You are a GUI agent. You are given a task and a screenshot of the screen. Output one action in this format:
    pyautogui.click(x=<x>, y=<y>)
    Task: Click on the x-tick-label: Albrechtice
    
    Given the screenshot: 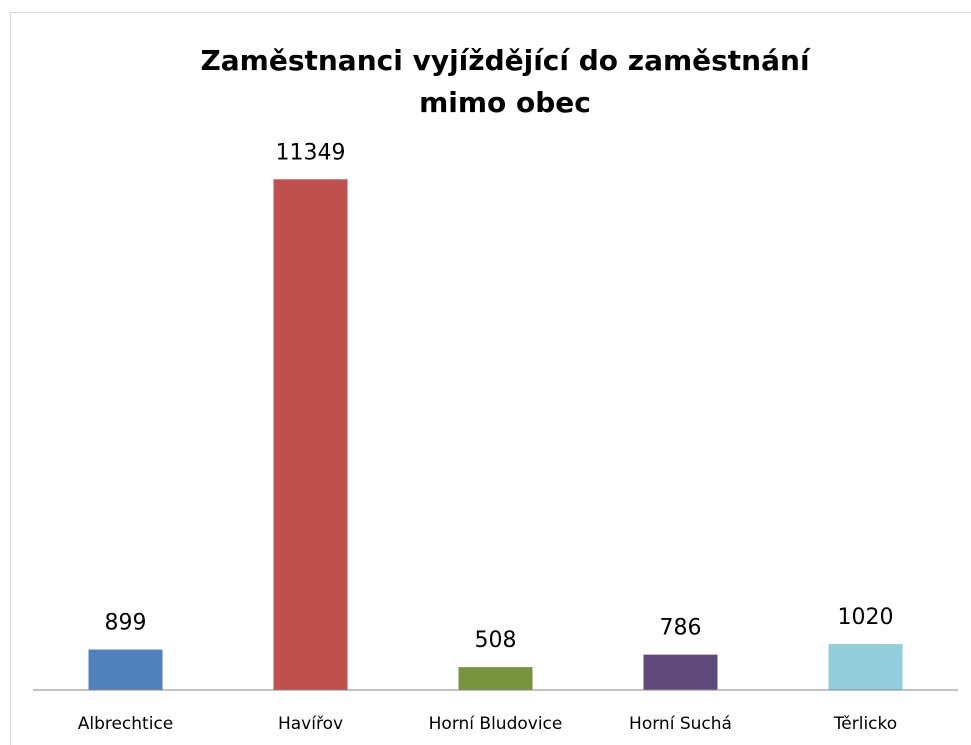 What is the action you would take?
    pyautogui.click(x=126, y=724)
    